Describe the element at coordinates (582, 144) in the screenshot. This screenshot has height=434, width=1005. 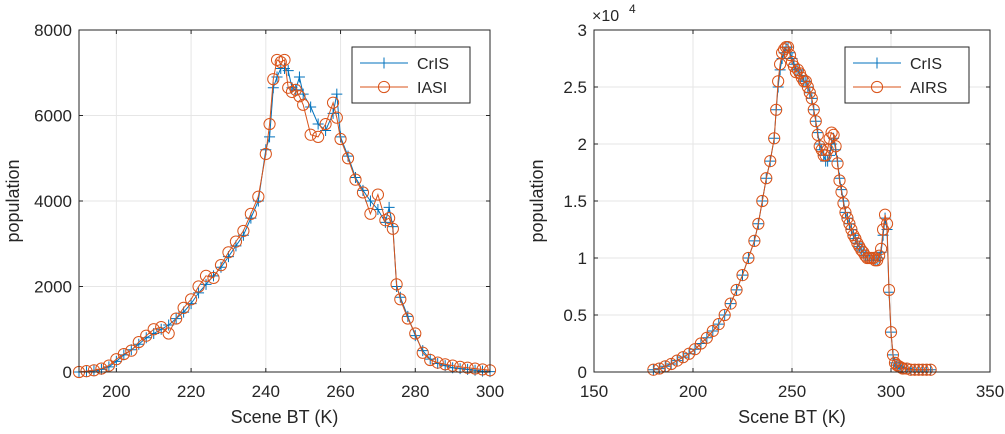
I see `y-tick-label-4: 2` at that location.